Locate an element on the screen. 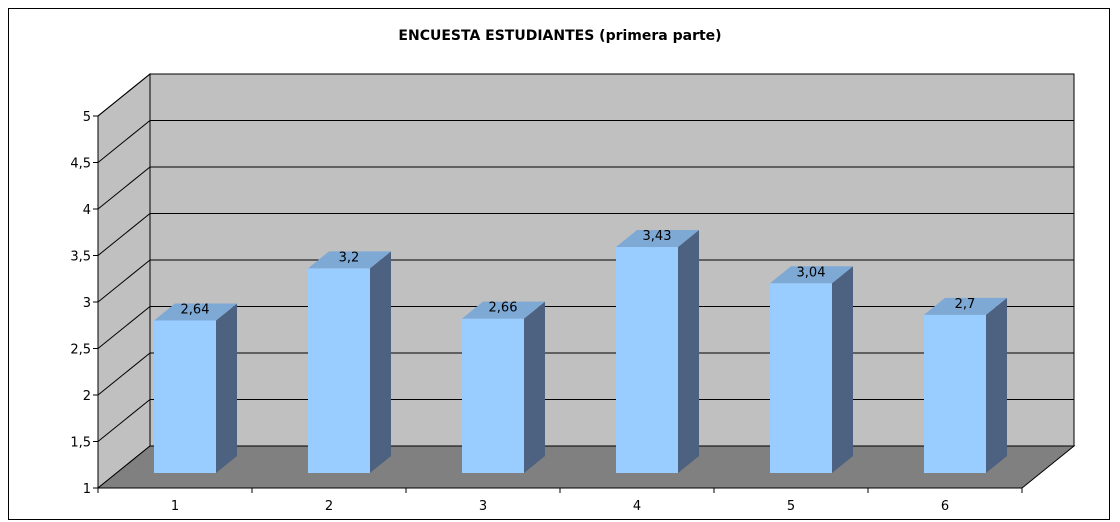 The image size is (1120, 522). x-tick-label: 5 is located at coordinates (791, 506).